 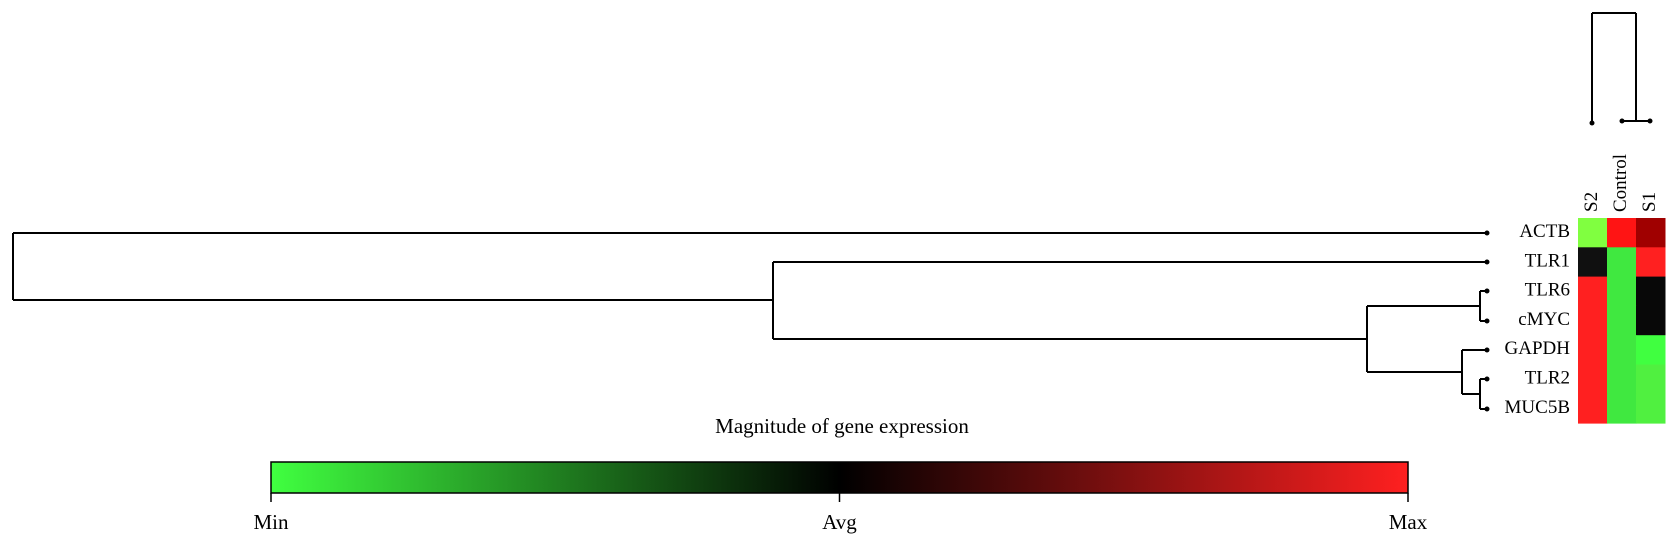 What do you see at coordinates (1544, 319) in the screenshot?
I see `row-label: cMYC` at bounding box center [1544, 319].